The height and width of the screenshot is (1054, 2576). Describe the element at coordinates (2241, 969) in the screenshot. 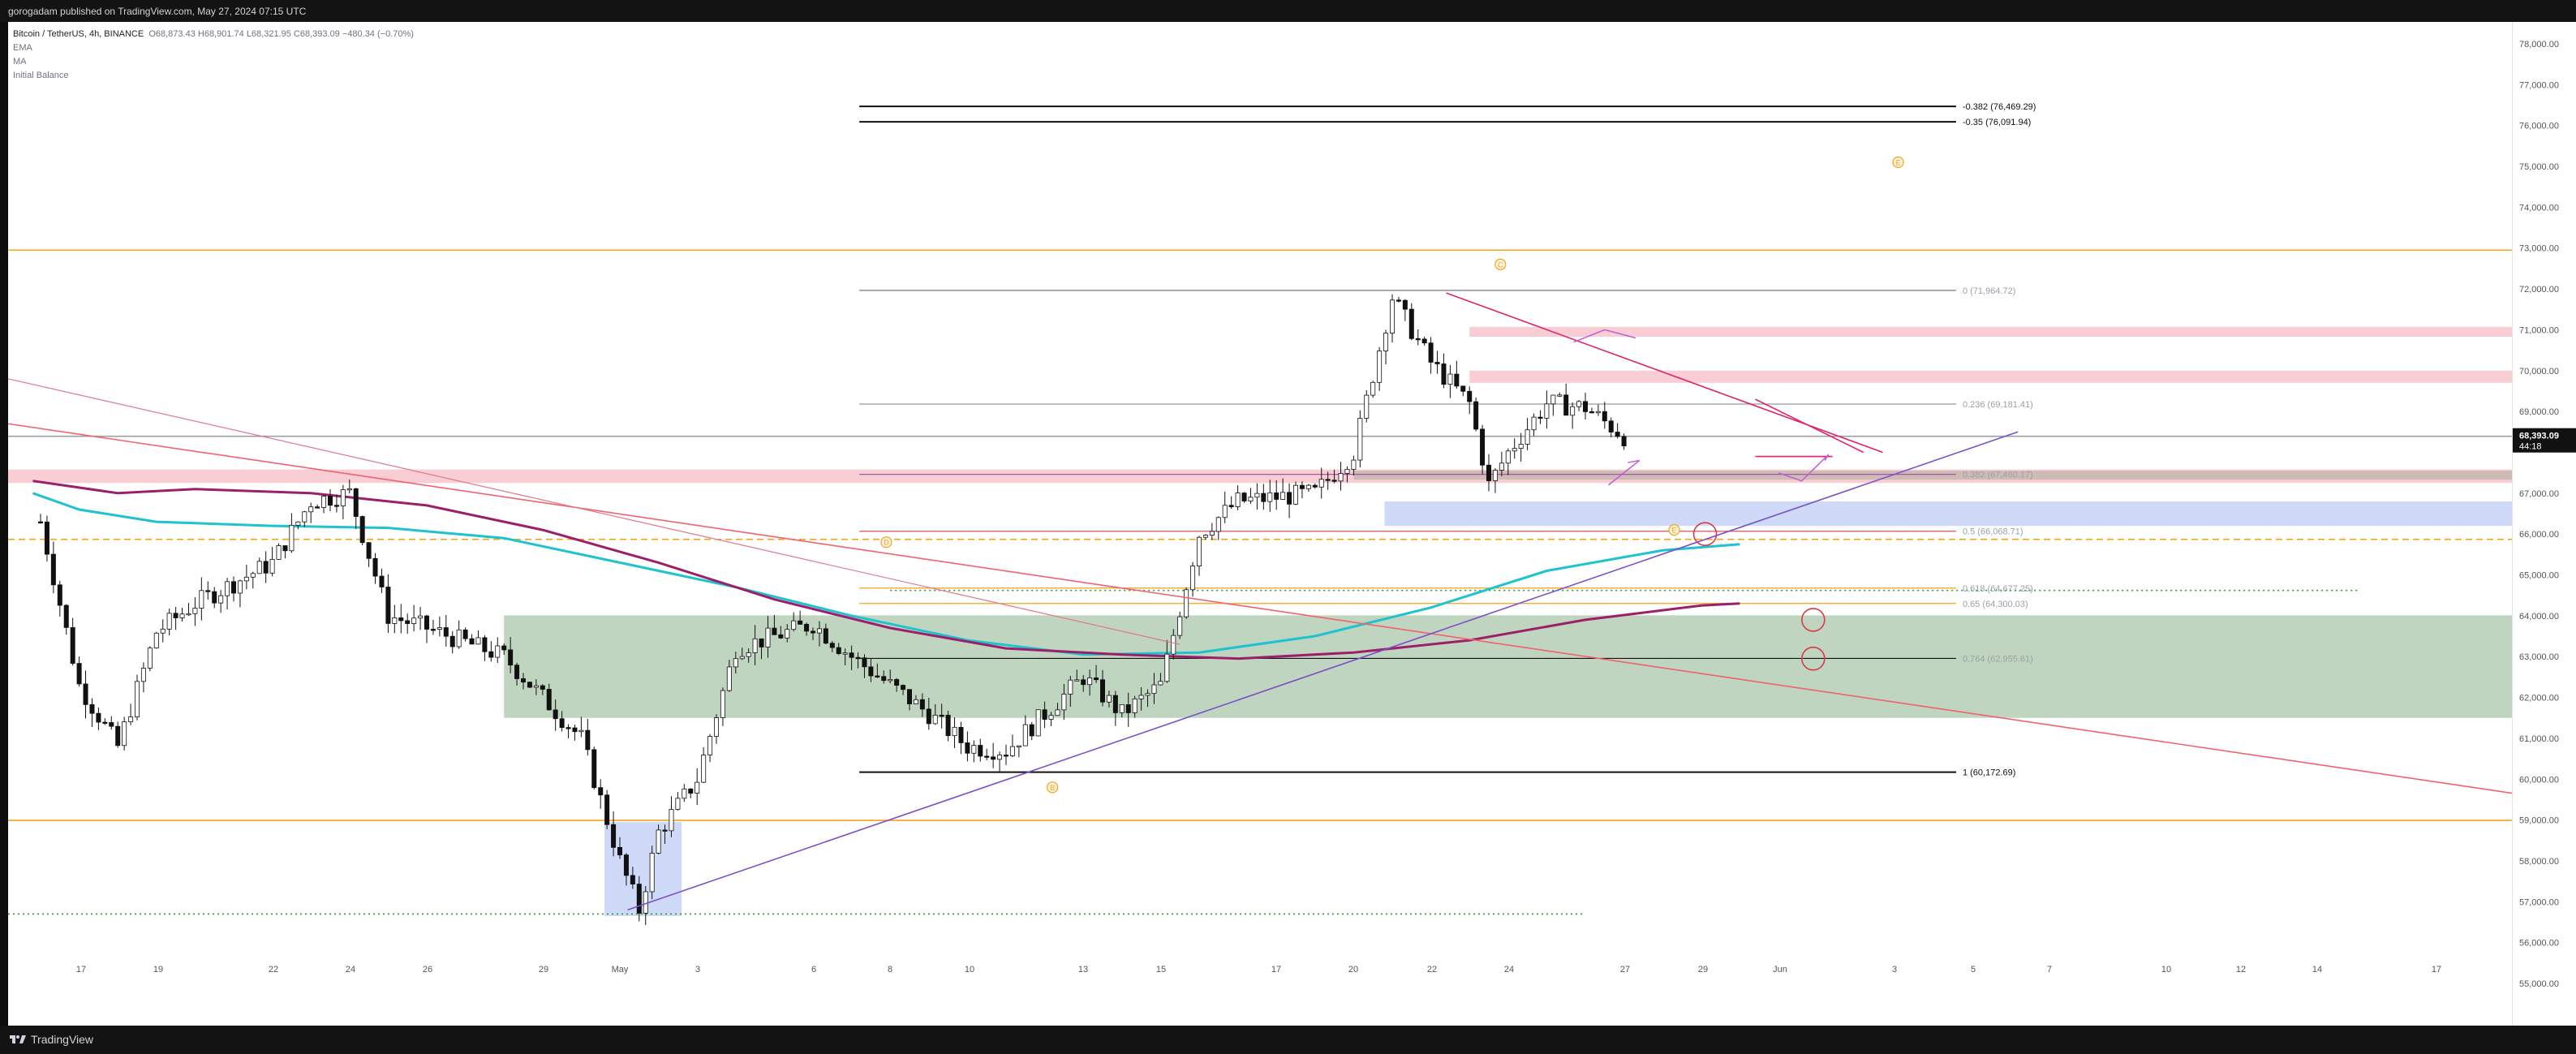

I see `time-tick-label: 12` at that location.